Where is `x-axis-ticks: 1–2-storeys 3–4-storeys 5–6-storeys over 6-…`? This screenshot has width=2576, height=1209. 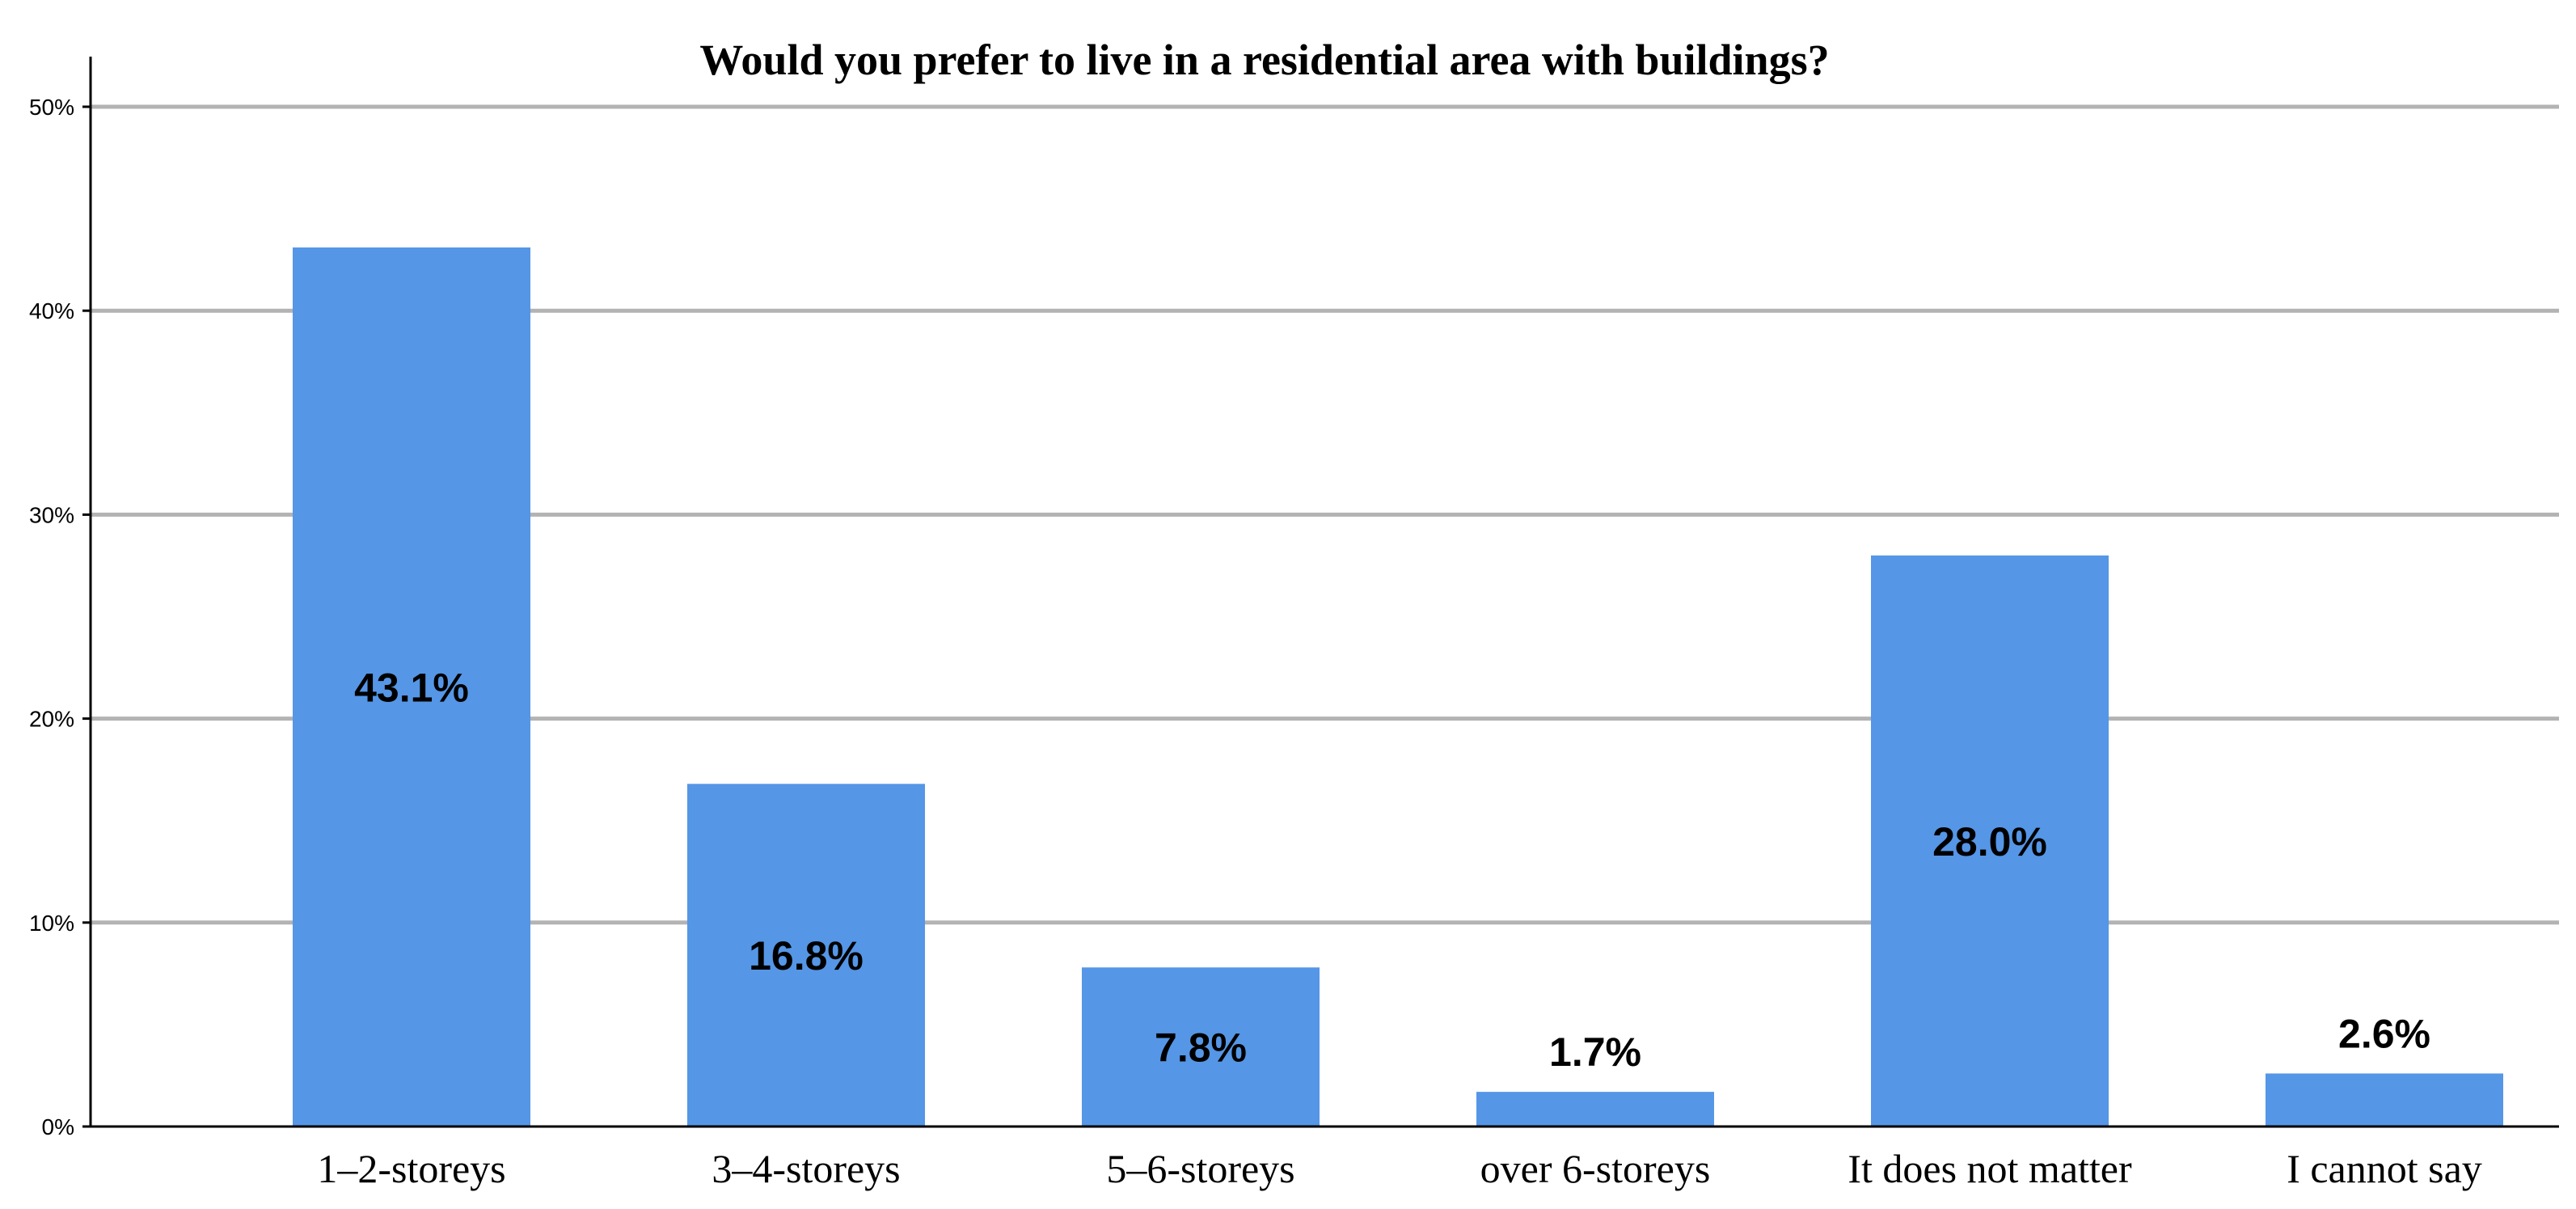
x-axis-ticks: 1–2-storeys 3–4-storeys 5–6-storeys over 6-… is located at coordinates (1399, 1168).